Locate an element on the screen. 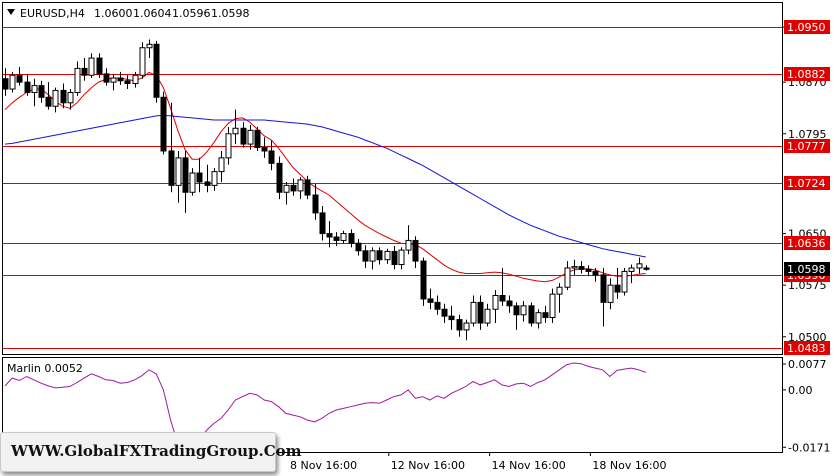 This screenshot has width=838, height=476. level-label-text: 1.0724 is located at coordinates (806, 183).